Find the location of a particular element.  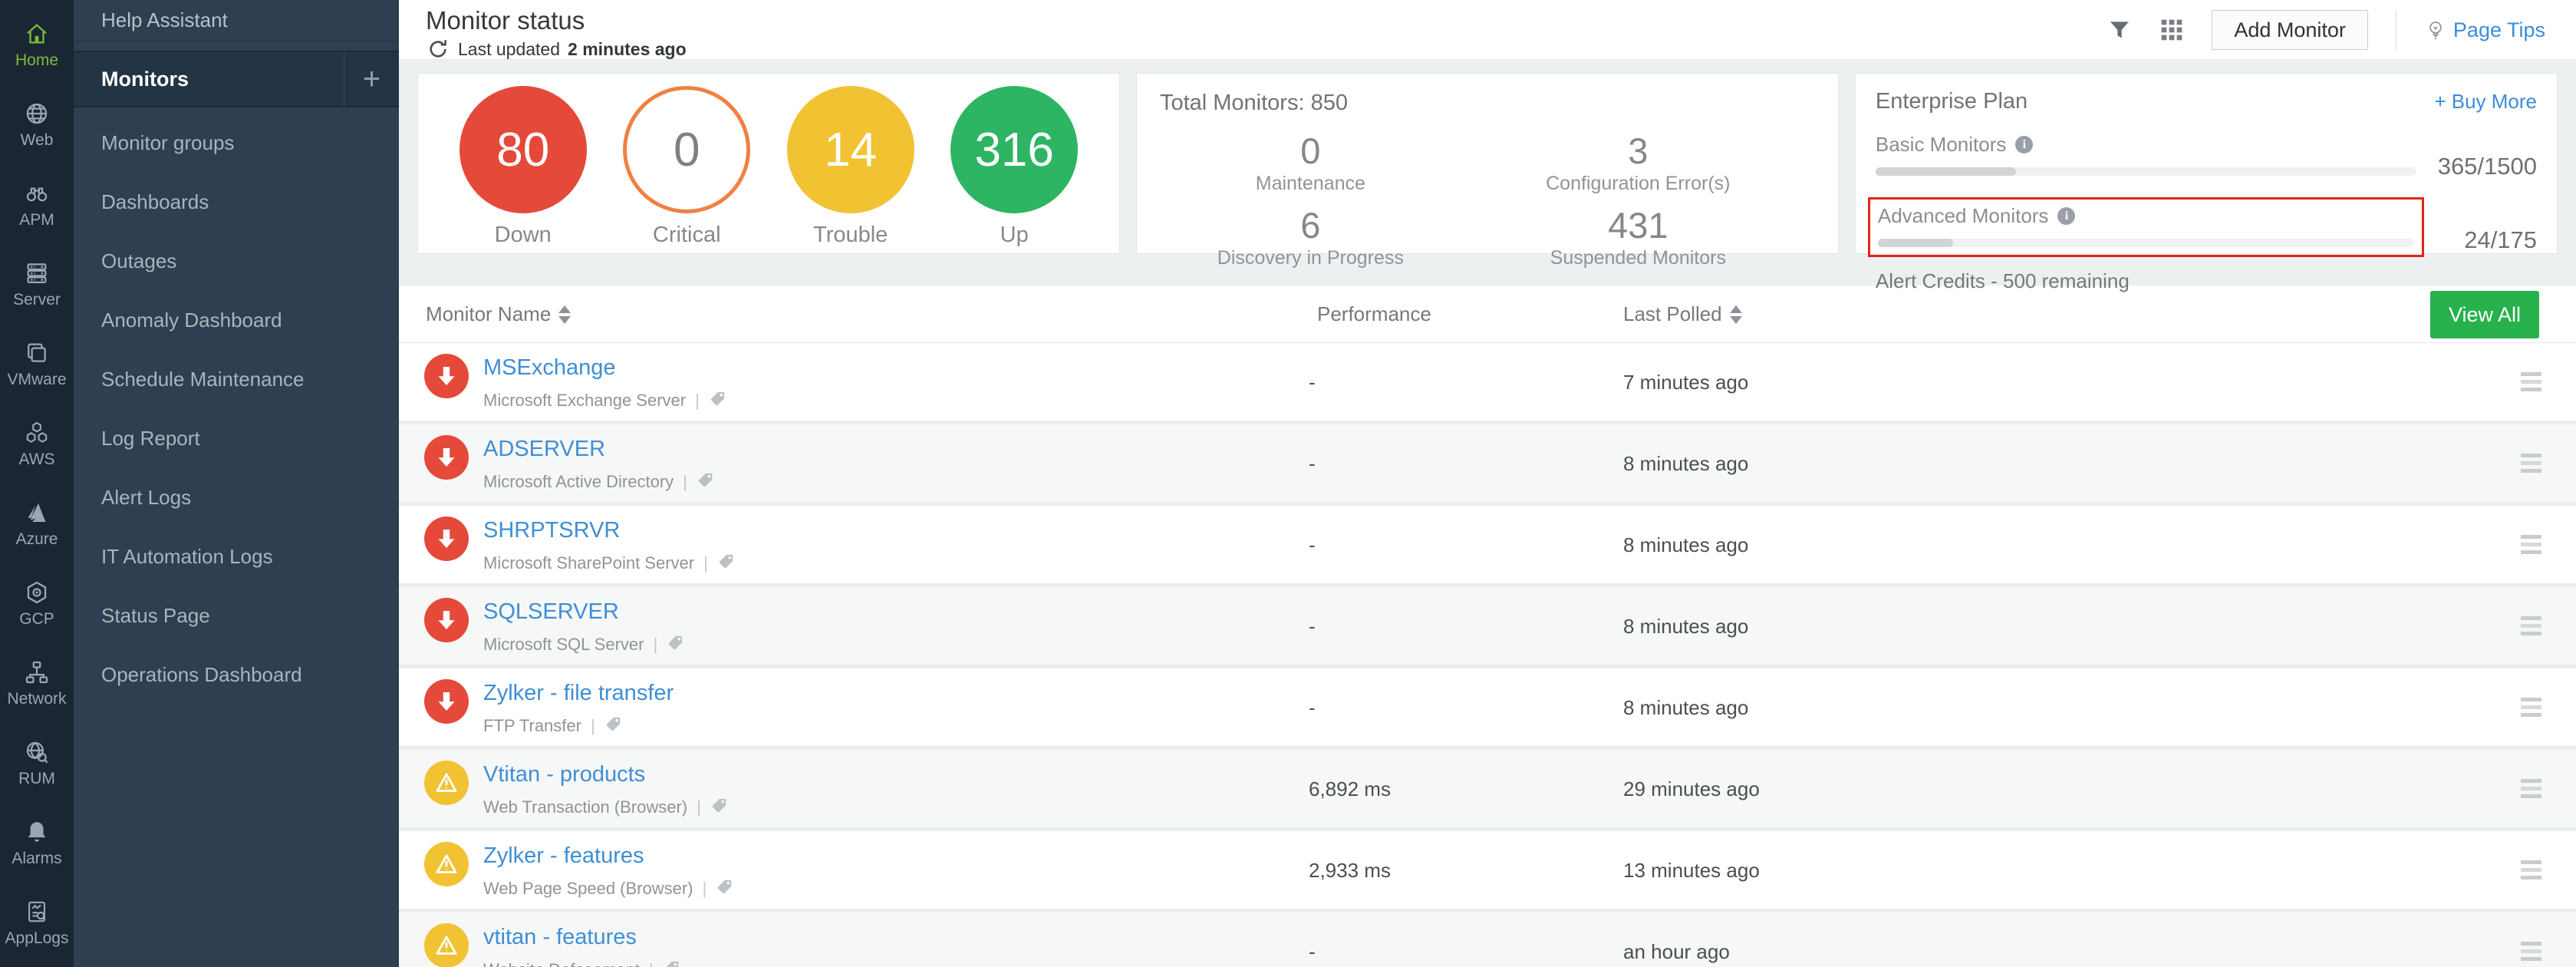

plan-usage-value: 24/175 is located at coordinates (2501, 239).